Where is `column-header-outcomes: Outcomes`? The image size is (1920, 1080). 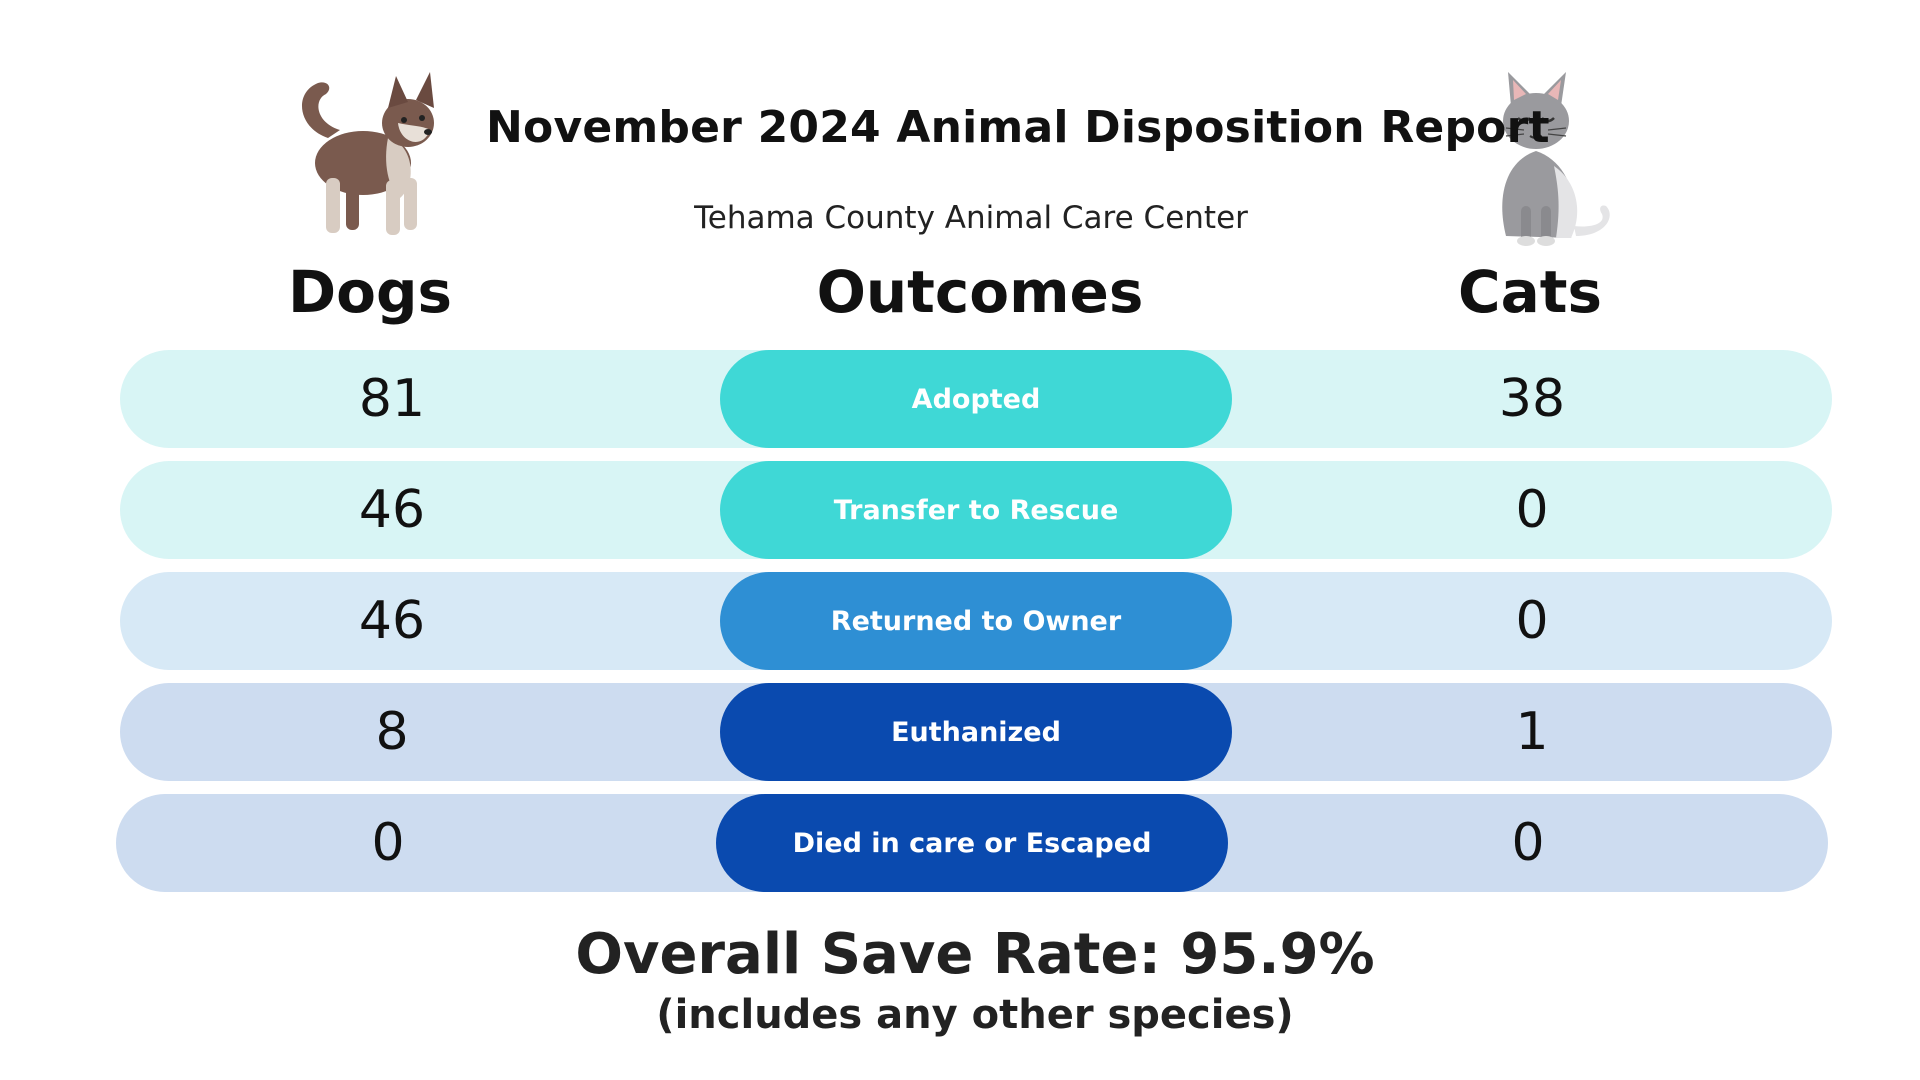
column-header-outcomes: Outcomes is located at coordinates (980, 292).